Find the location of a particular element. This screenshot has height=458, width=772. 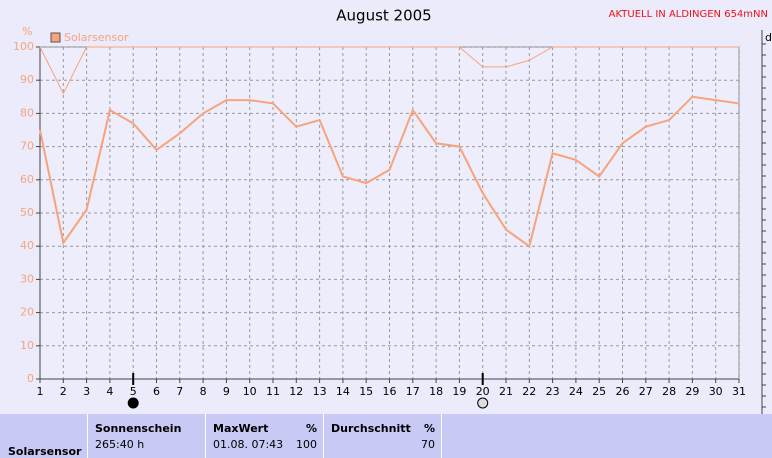

y-tick-label: 70 is located at coordinates (27, 146).